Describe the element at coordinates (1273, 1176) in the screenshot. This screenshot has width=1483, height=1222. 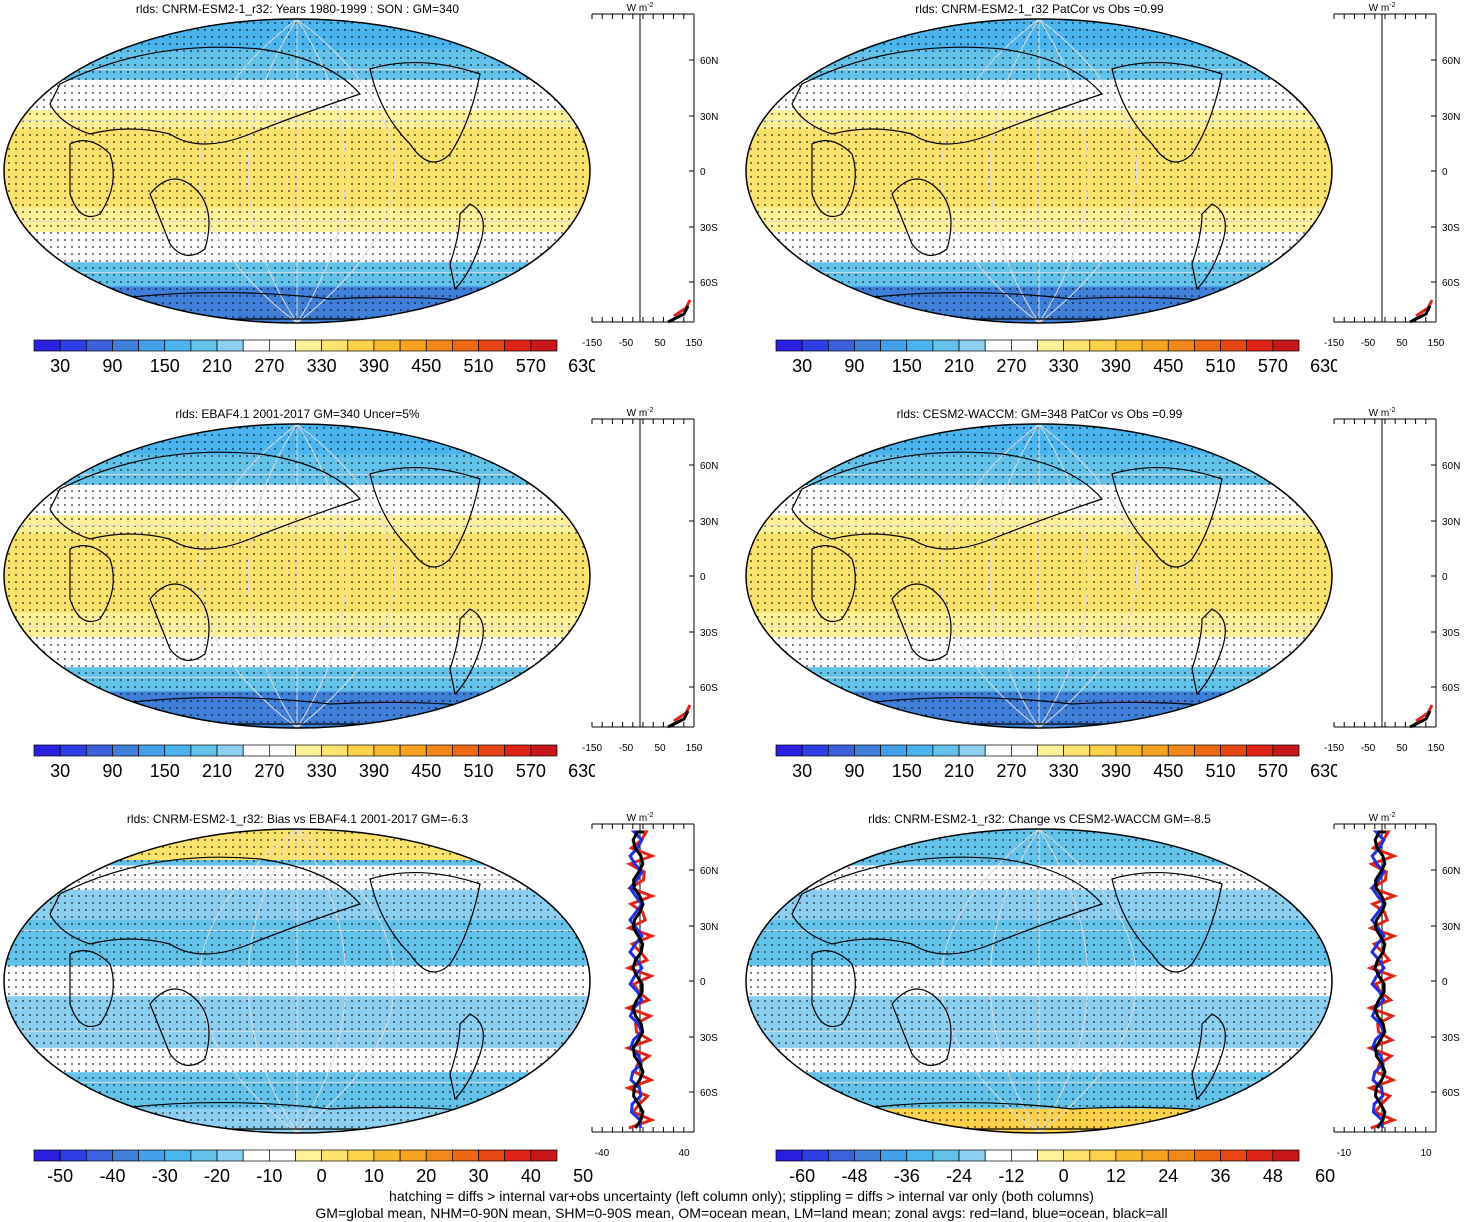
I see `colorbar-label: 48` at that location.